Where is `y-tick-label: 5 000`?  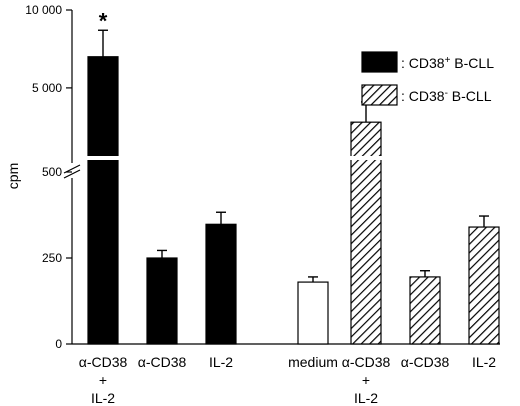 y-tick-label: 5 000 is located at coordinates (47, 88).